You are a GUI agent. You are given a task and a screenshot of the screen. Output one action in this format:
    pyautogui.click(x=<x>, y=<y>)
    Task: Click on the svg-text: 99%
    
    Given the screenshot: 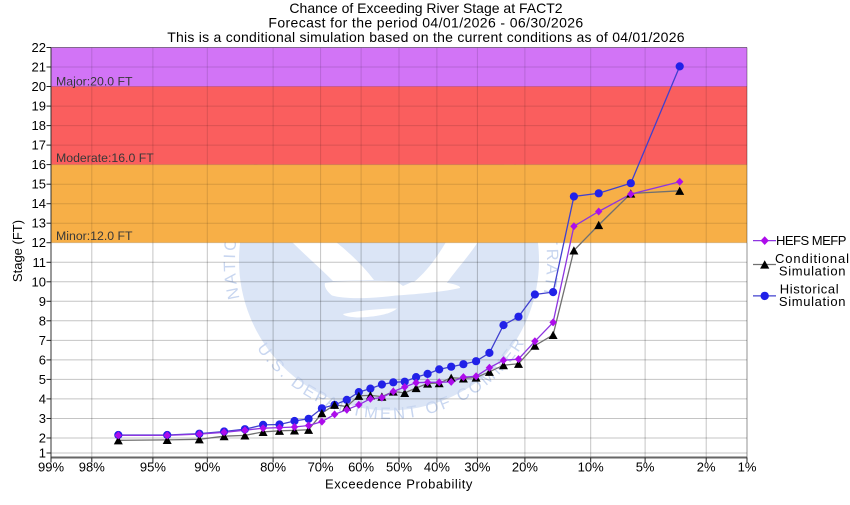 What is the action you would take?
    pyautogui.click(x=51, y=467)
    